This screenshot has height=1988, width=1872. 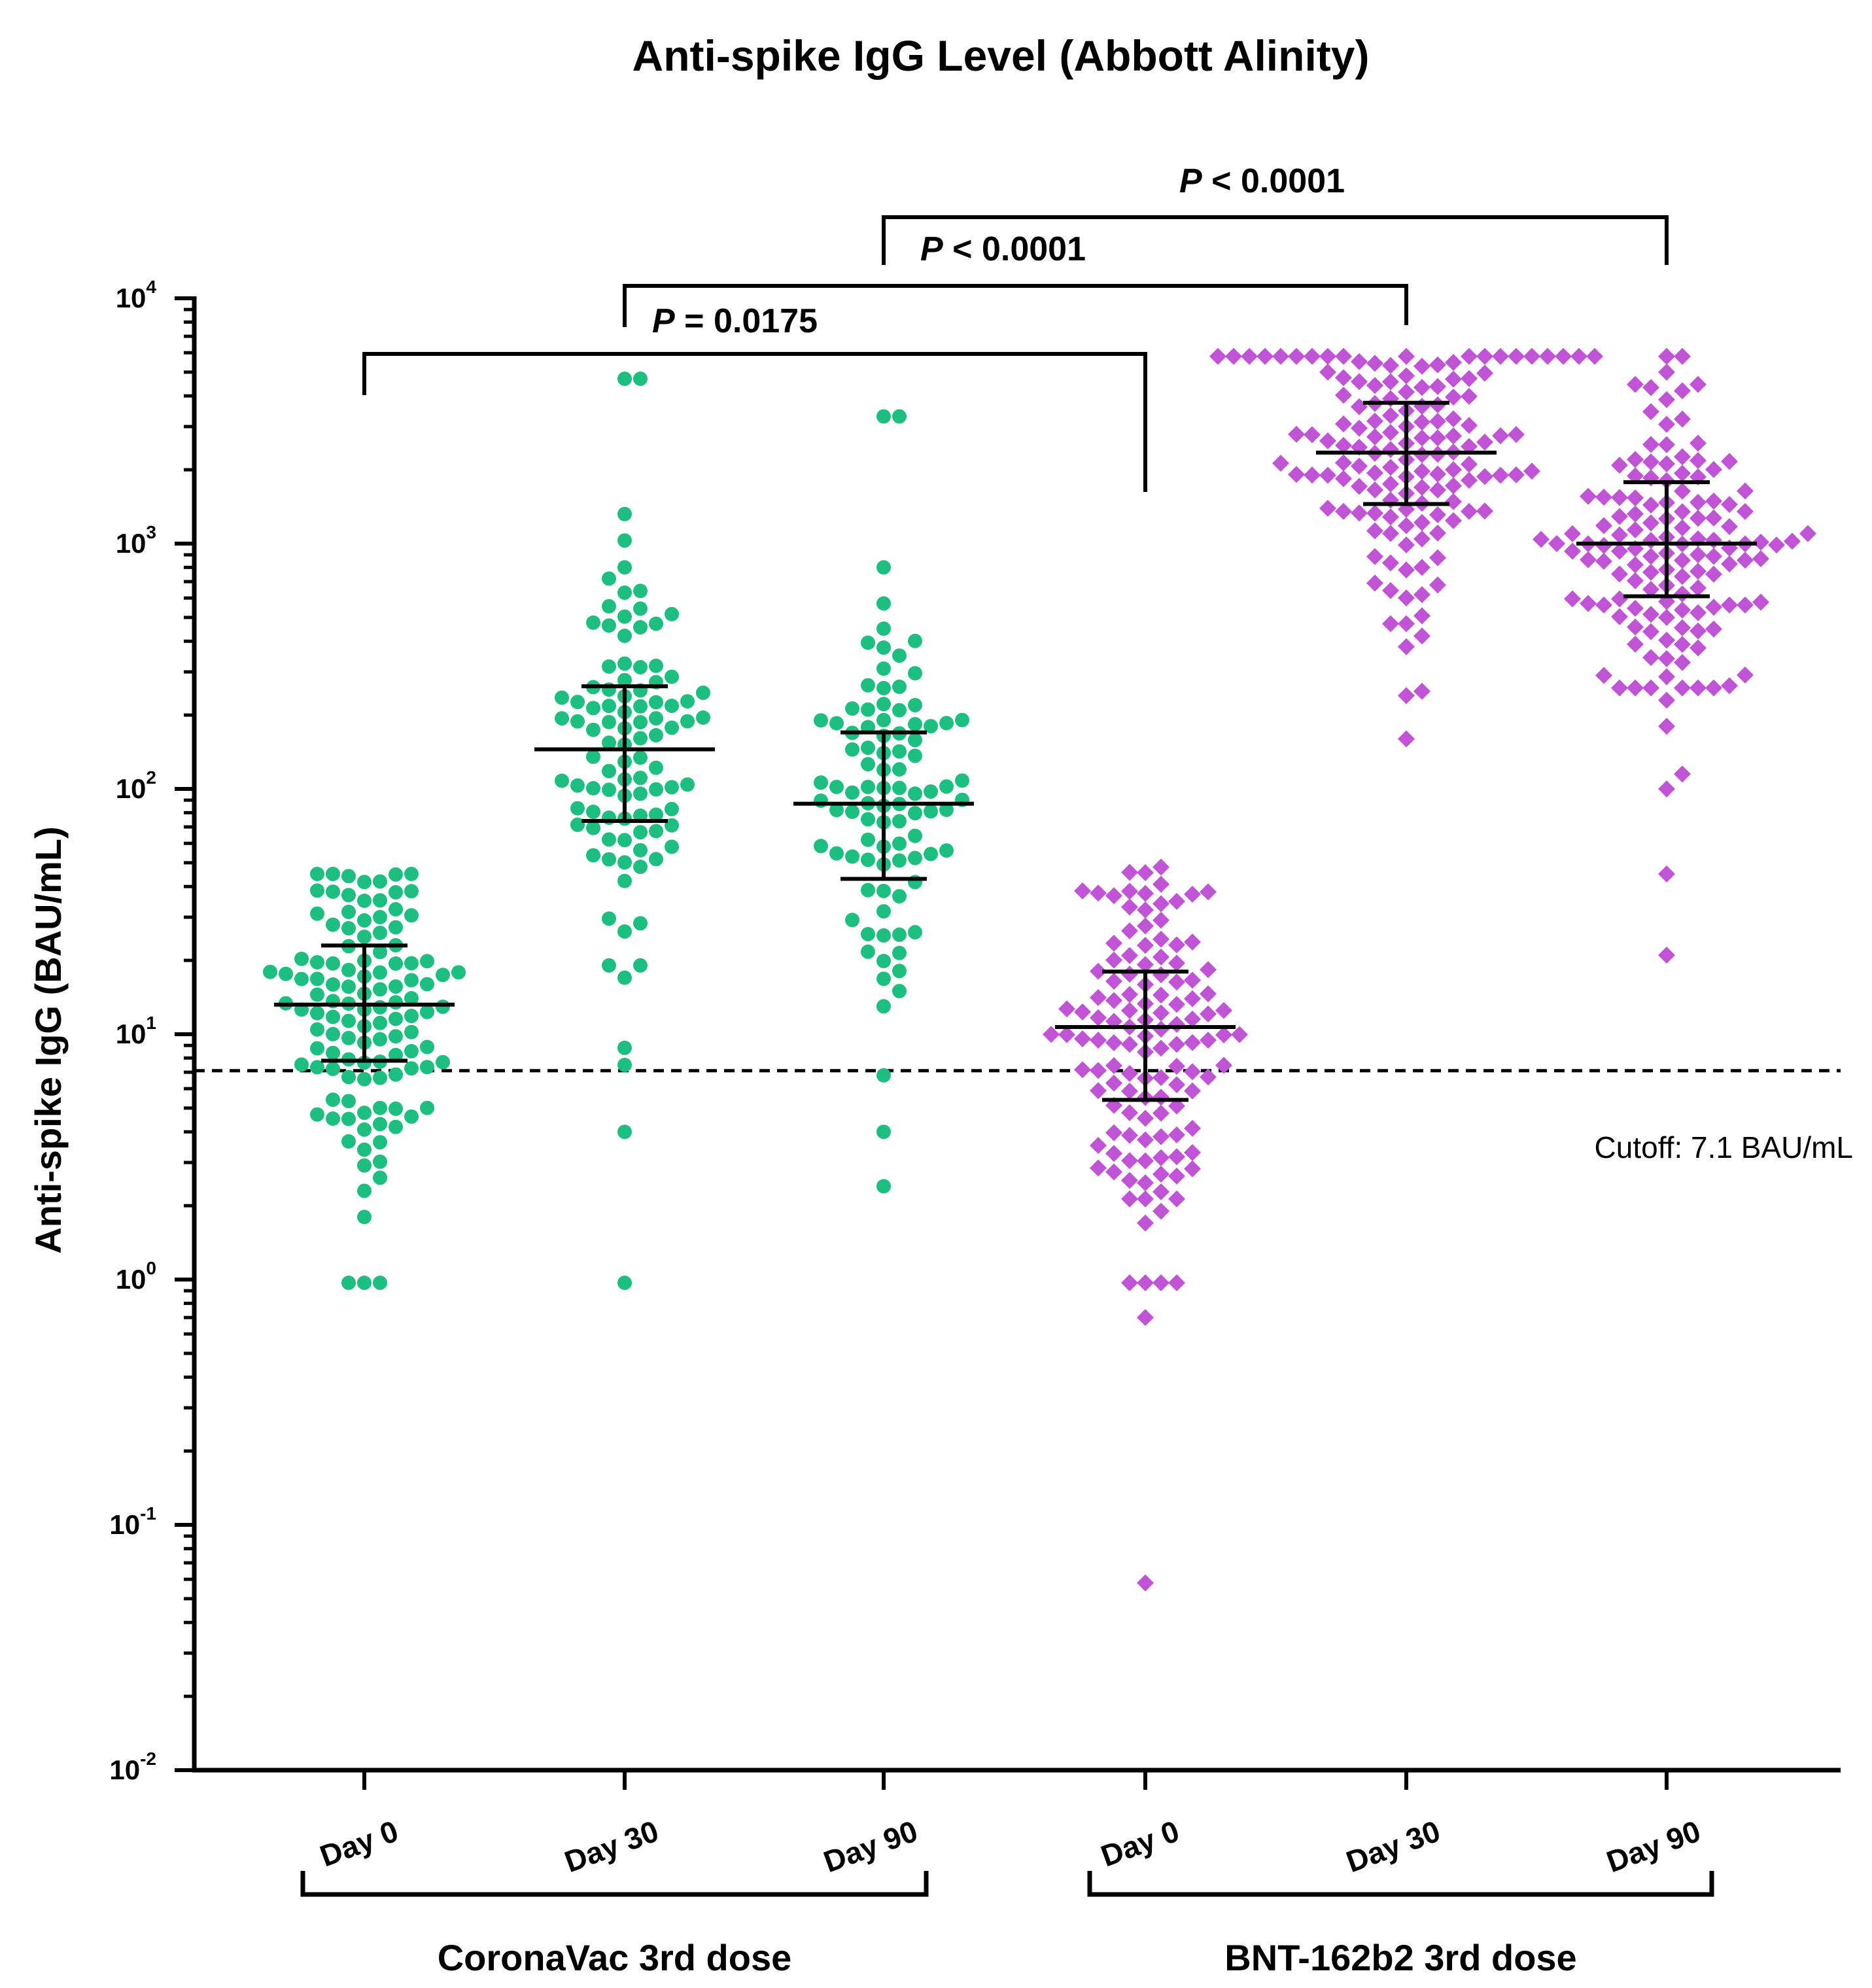 What do you see at coordinates (1015, 306) in the screenshot?
I see `significance-bracket` at bounding box center [1015, 306].